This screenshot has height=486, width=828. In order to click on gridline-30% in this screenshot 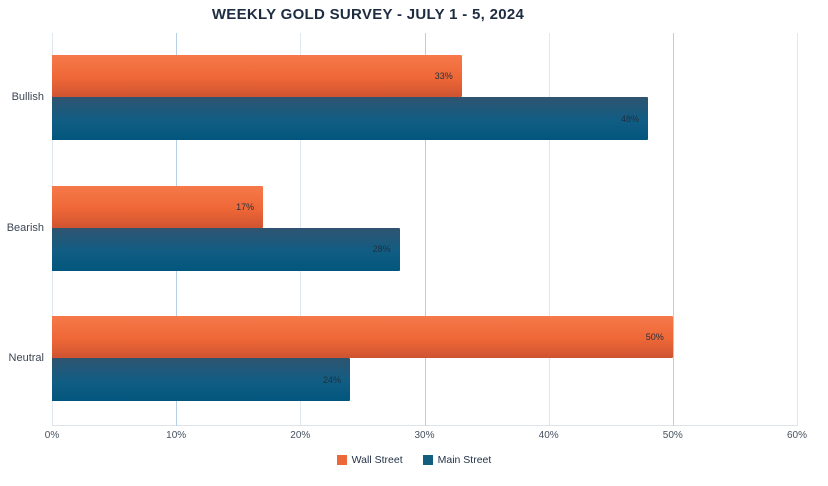, I will do `click(425, 229)`.